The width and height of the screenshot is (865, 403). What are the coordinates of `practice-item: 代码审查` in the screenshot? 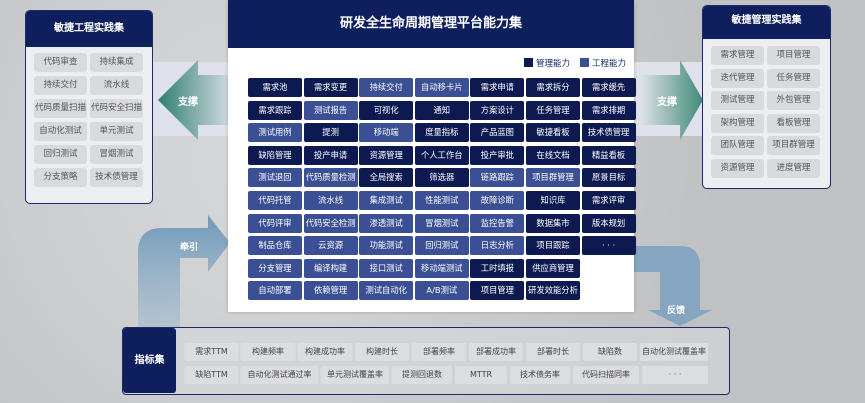 It's located at (60, 62).